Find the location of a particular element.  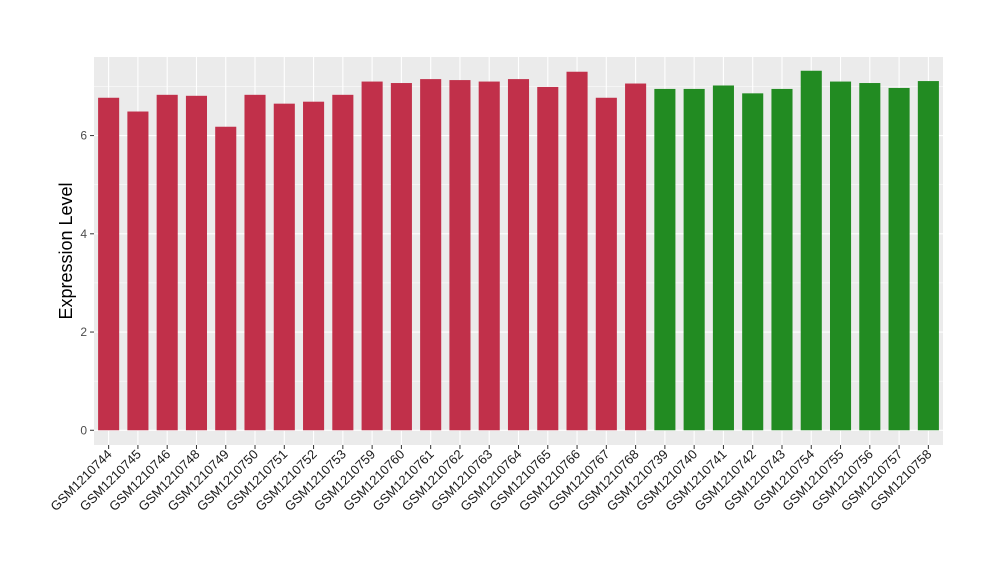

y-tick-label: 4 is located at coordinates (83, 234).